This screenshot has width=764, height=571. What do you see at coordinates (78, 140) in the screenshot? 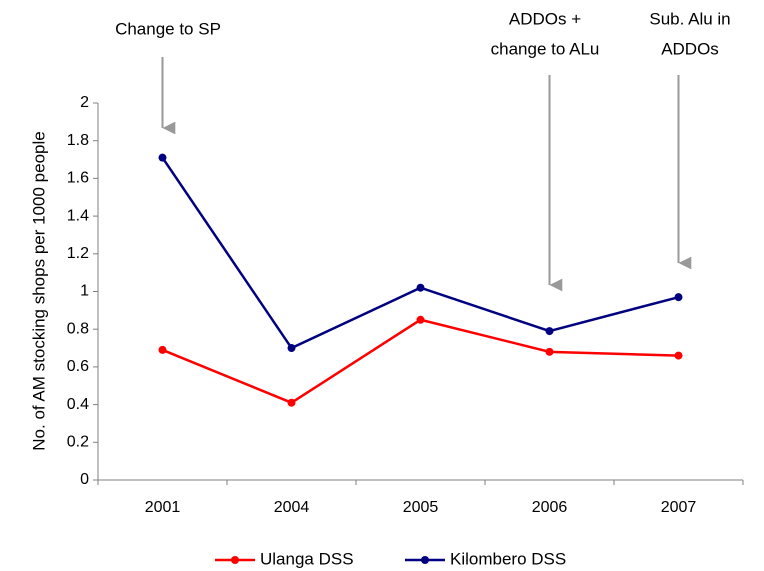
I see `y-tick-label: 1.8` at bounding box center [78, 140].